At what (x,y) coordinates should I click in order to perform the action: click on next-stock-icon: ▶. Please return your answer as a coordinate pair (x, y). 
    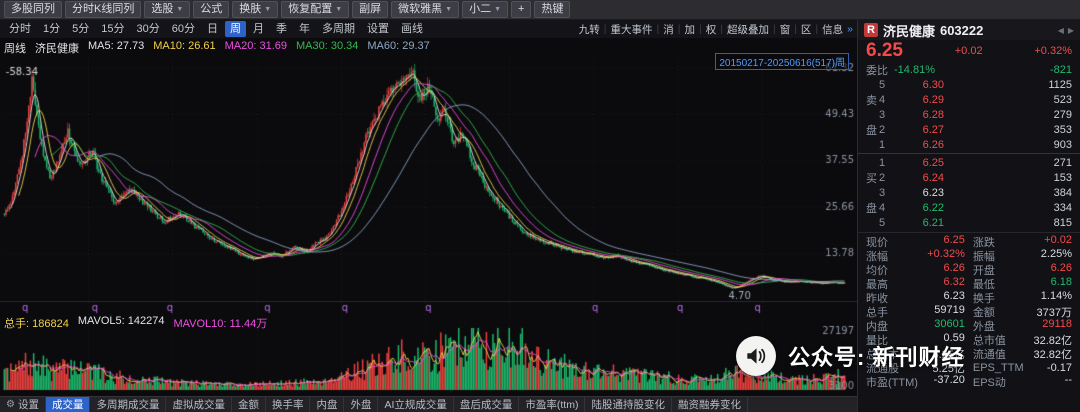
    Looking at the image, I should click on (1070, 30).